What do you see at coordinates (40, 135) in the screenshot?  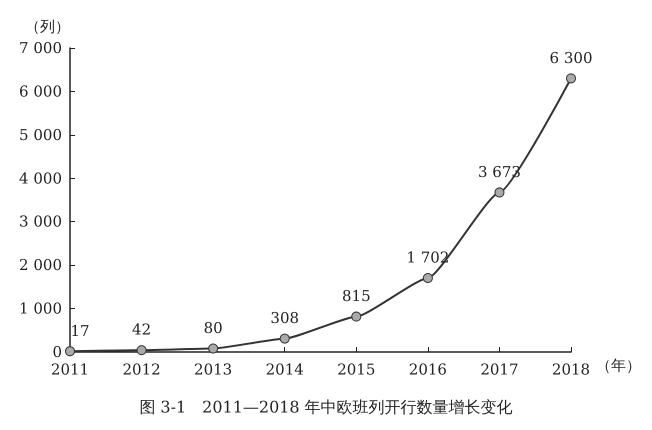 I see `y-tick-label: 5 000` at bounding box center [40, 135].